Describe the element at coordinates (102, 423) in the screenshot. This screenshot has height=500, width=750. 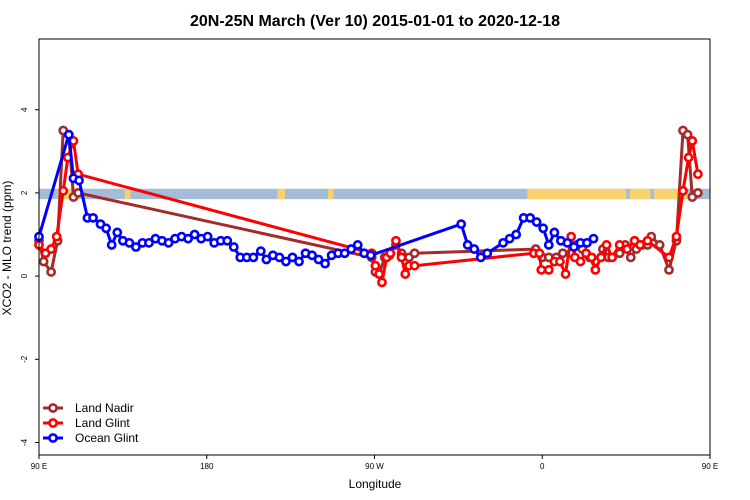
I see `legend-label: Land Glint` at that location.